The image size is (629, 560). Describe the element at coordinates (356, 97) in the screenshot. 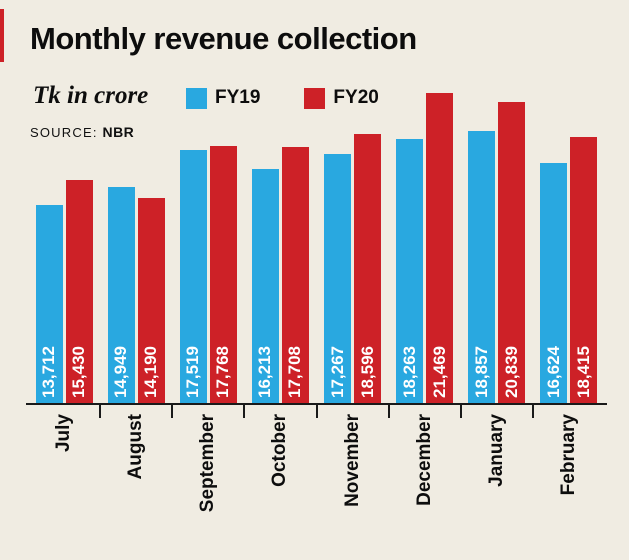

I see `legend-label: FY20` at that location.